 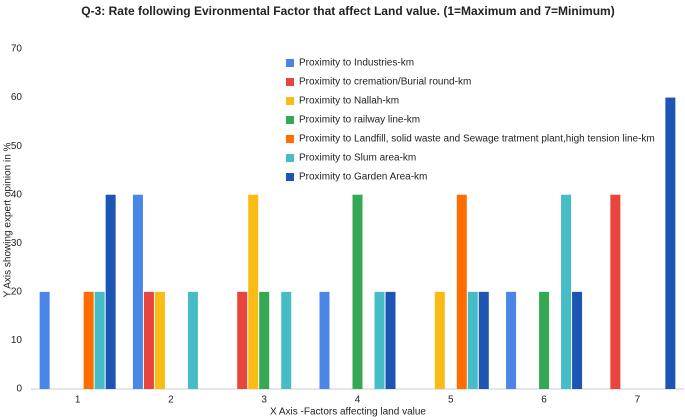 I want to click on x-tick-label: 2, so click(x=171, y=400).